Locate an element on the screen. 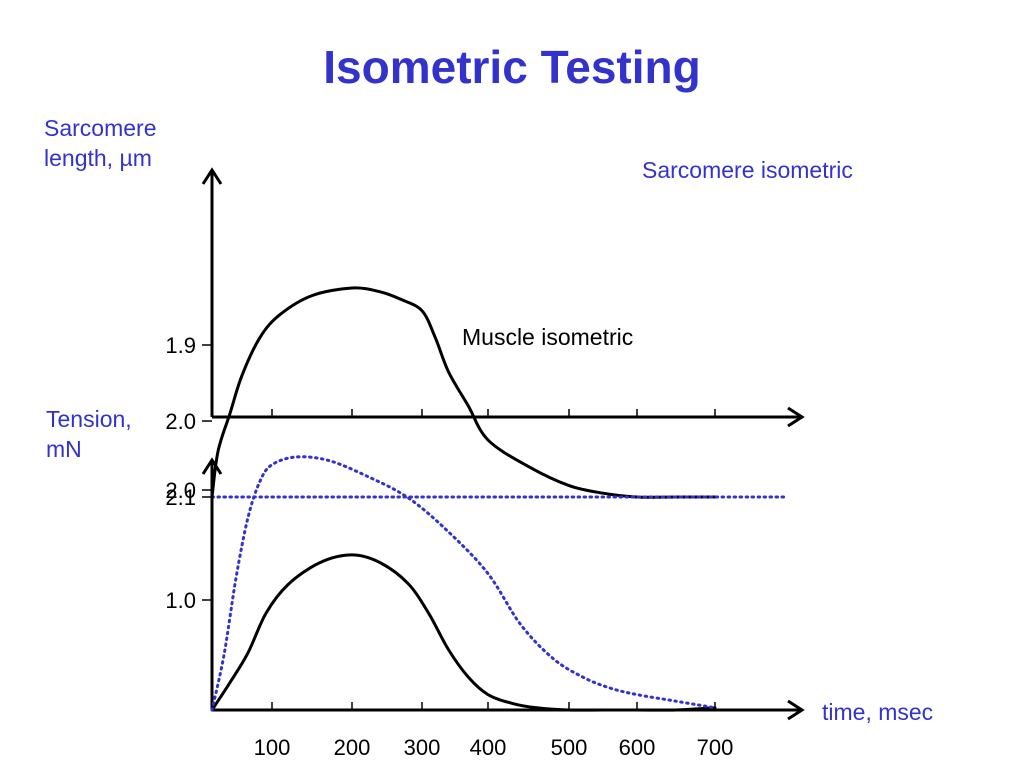 This screenshot has width=1024, height=768. bottom-y-tick-label: 2.0 is located at coordinates (180, 490).